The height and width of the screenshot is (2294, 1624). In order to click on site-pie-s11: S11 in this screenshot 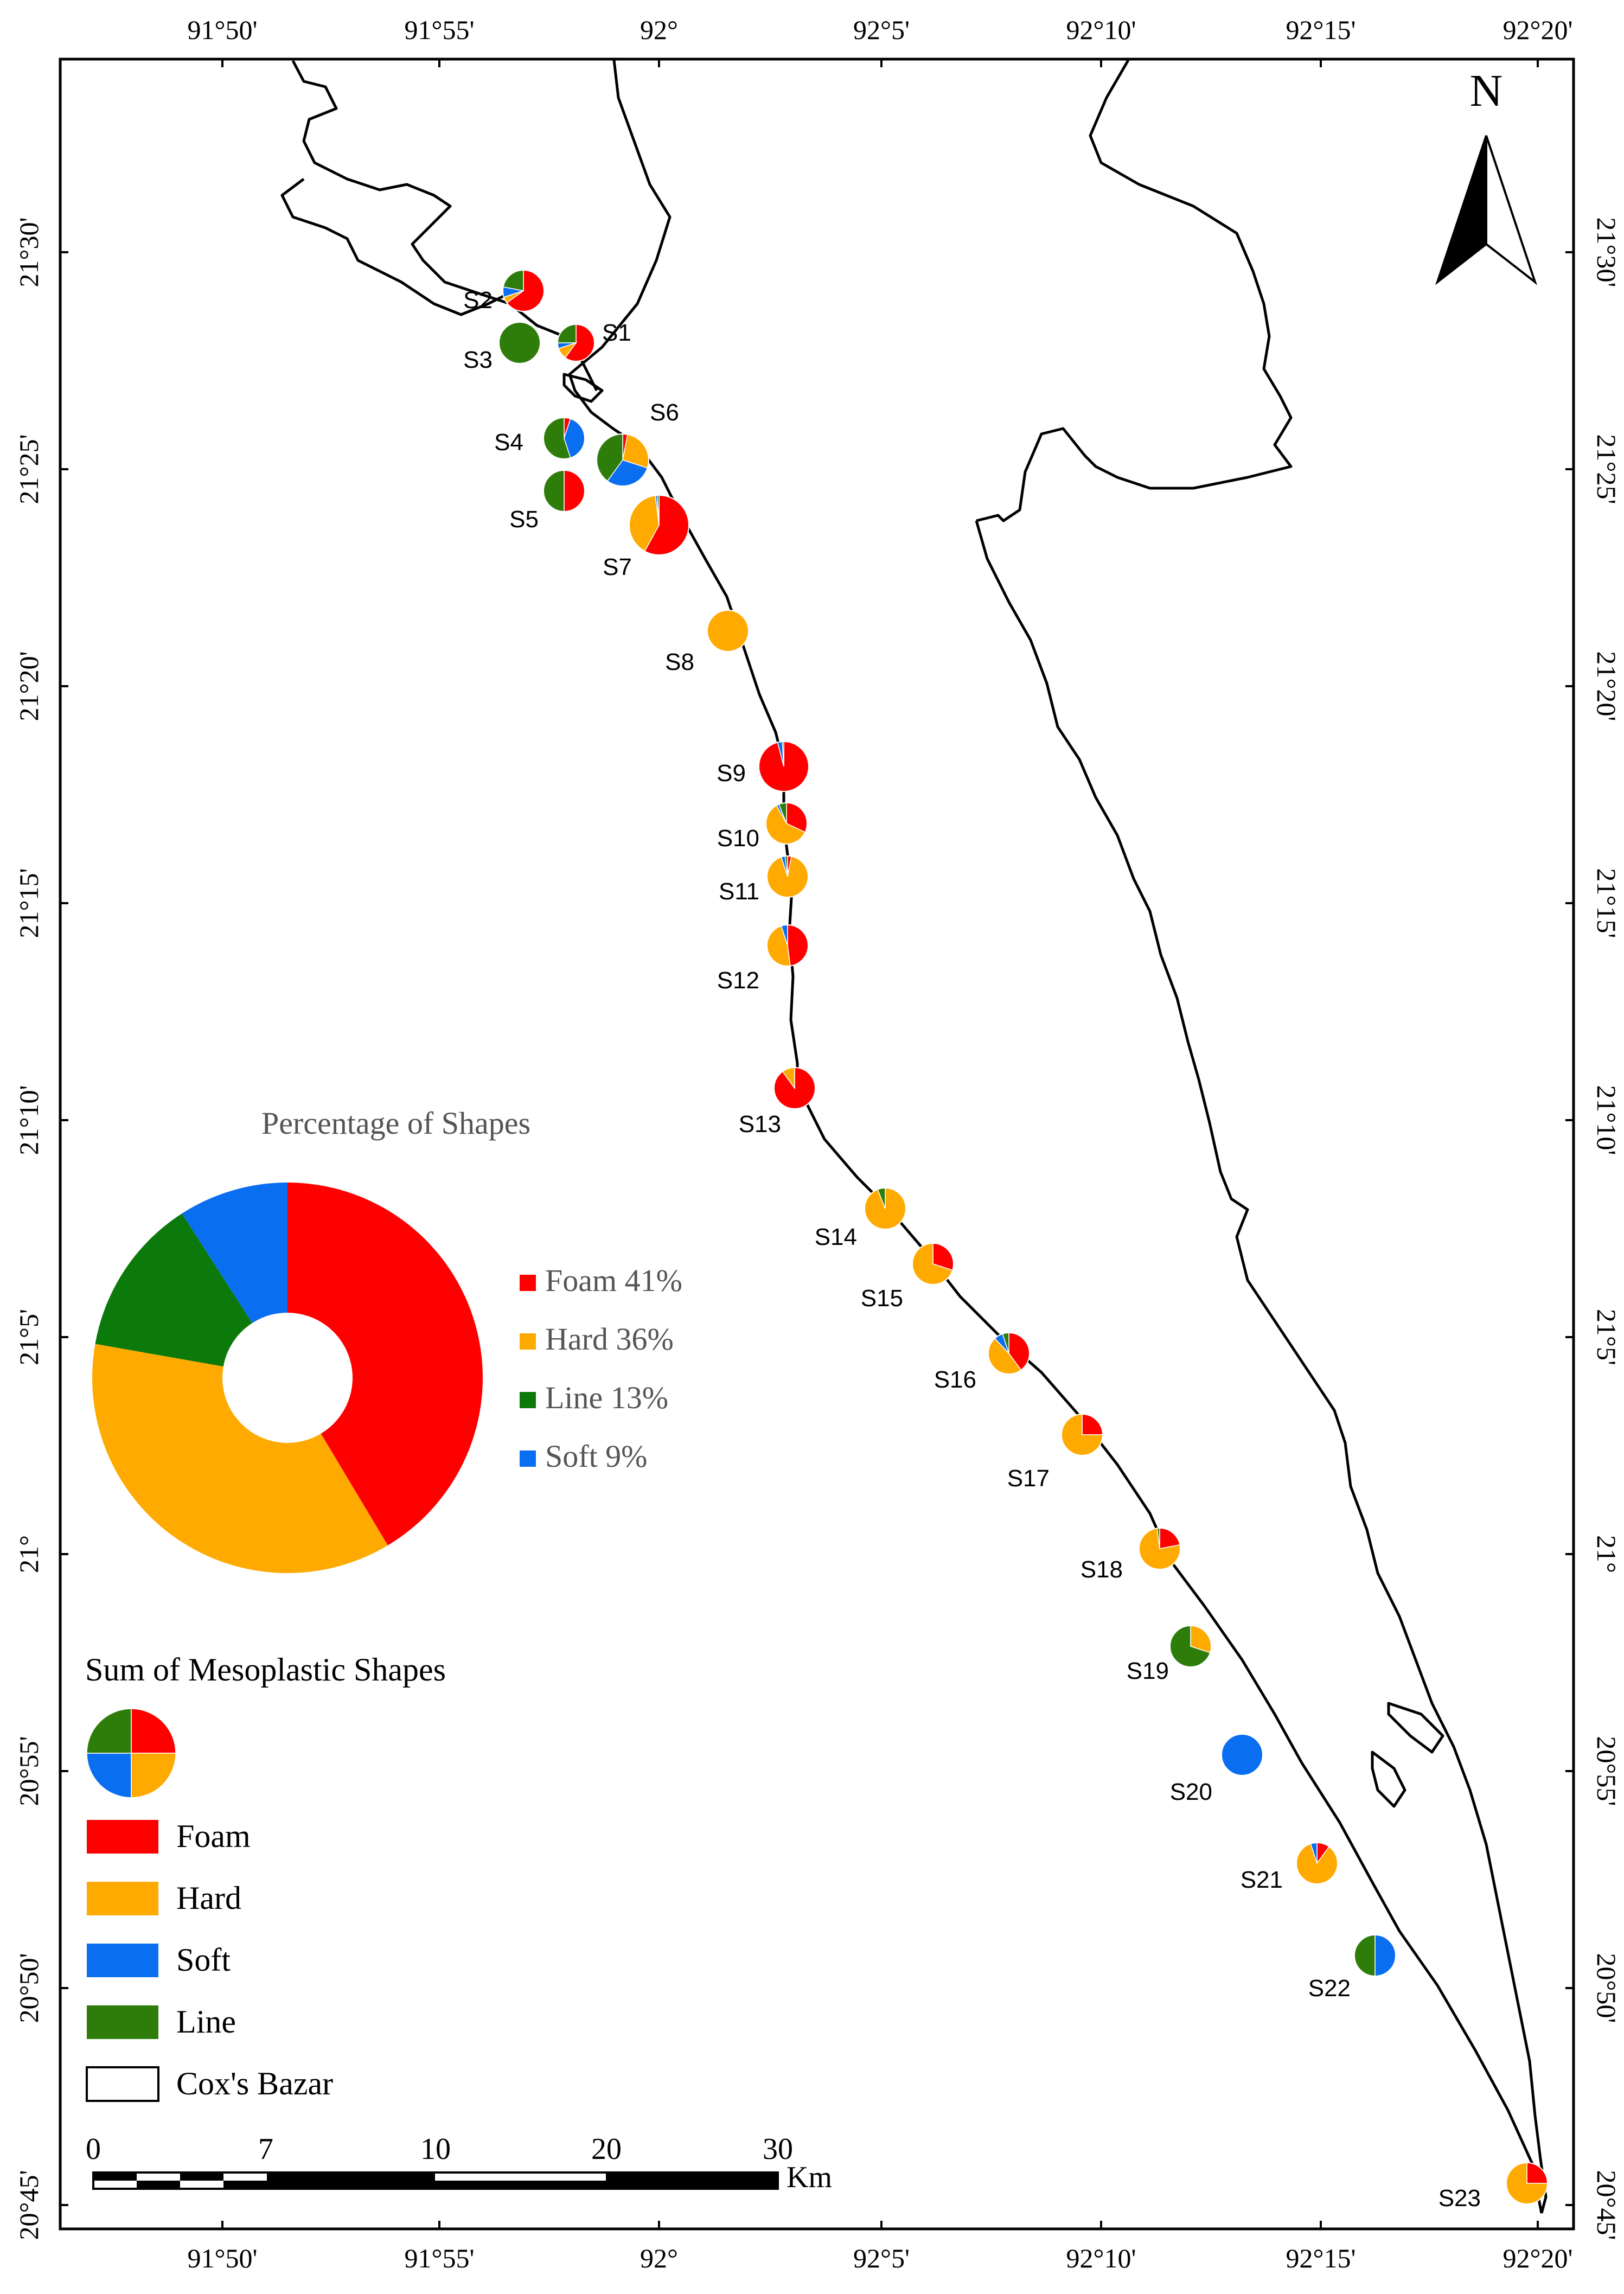, I will do `click(764, 880)`.